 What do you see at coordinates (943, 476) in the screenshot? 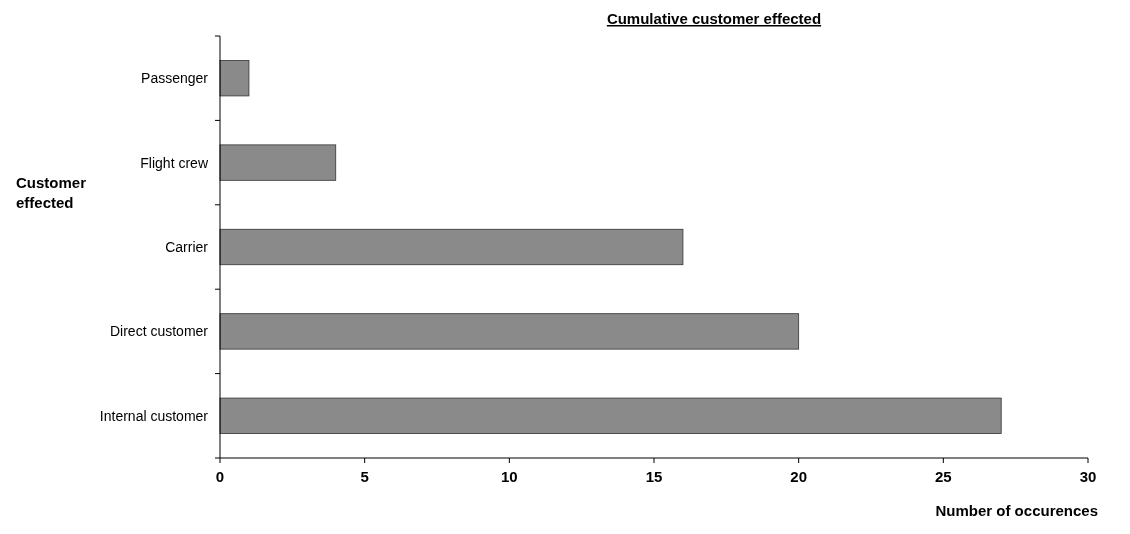
I see `x-tick-label: 25` at bounding box center [943, 476].